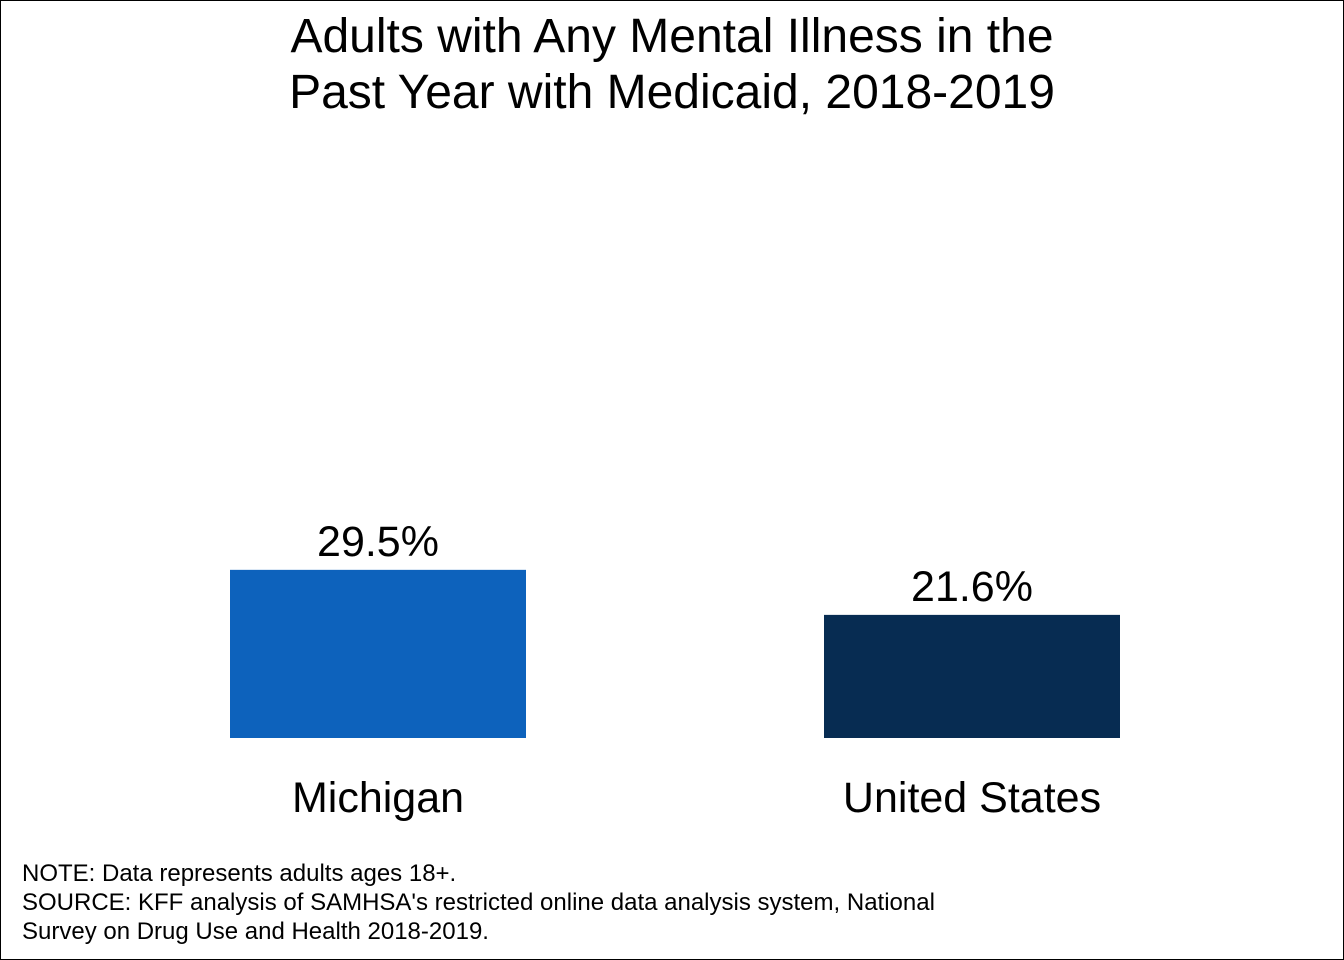  What do you see at coordinates (972, 587) in the screenshot?
I see `value-label-united-states: 21.6%` at bounding box center [972, 587].